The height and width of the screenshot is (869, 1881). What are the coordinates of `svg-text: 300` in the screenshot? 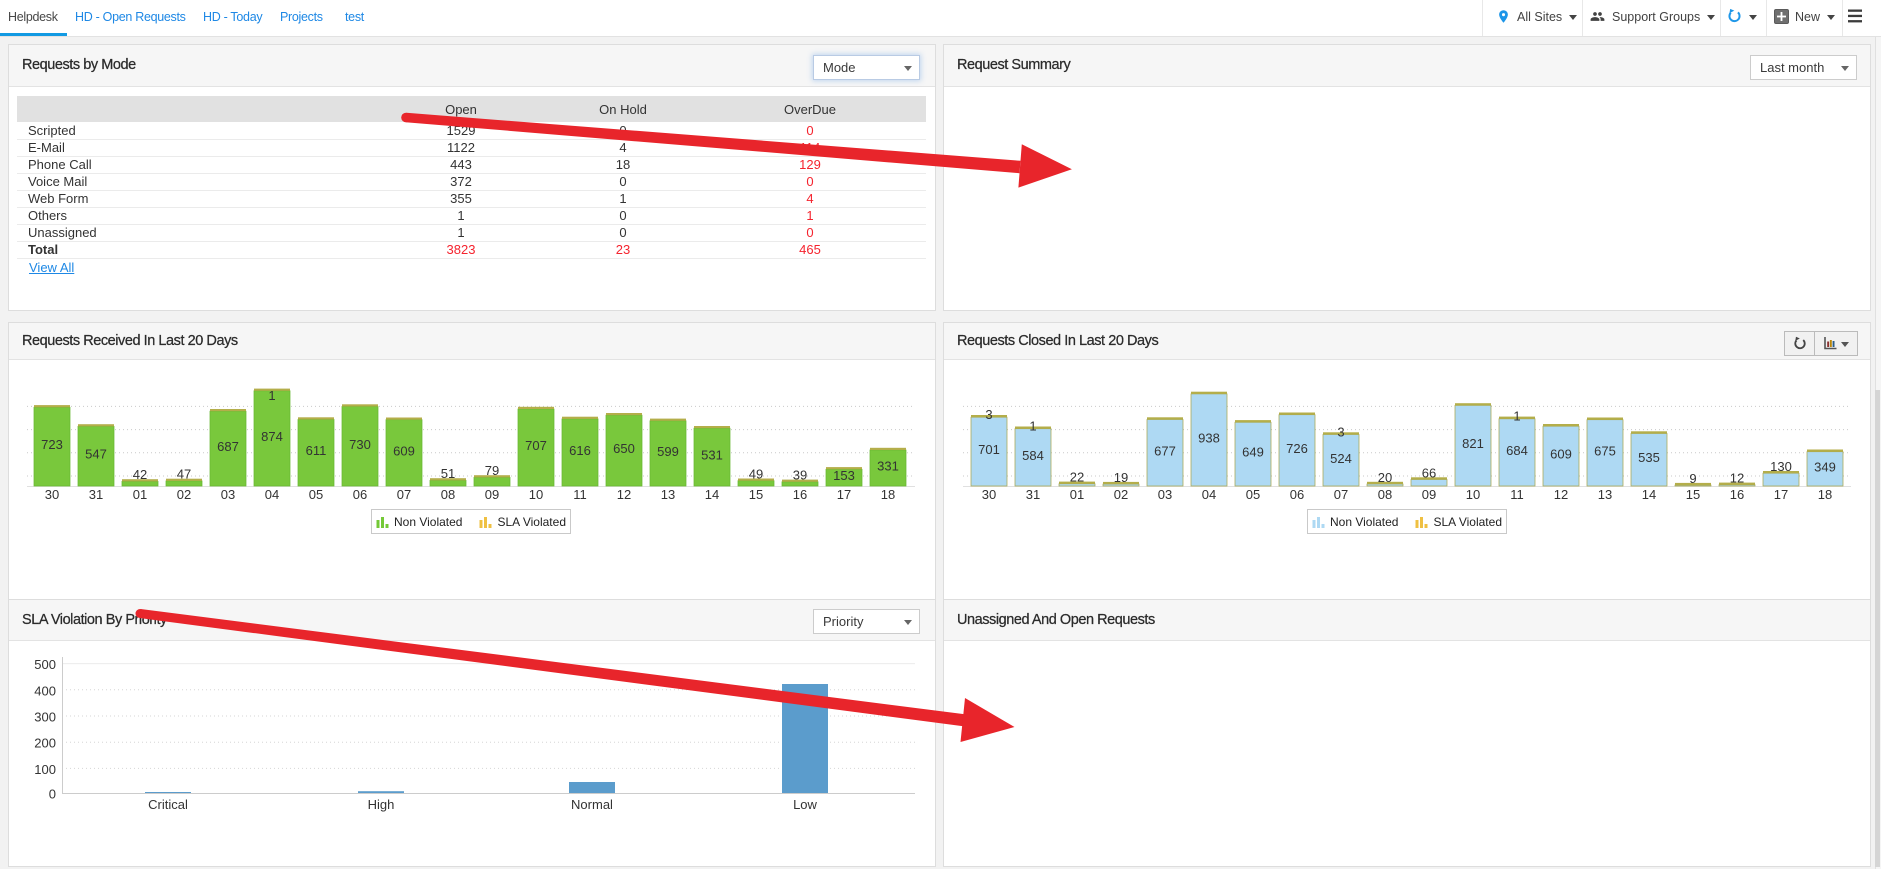 It's located at (45, 717).